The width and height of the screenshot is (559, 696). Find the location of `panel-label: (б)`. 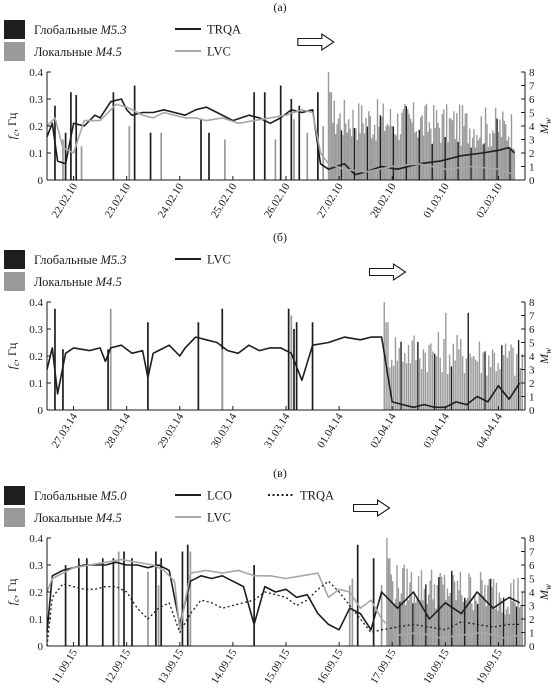

panel-label: (б) is located at coordinates (280, 237).